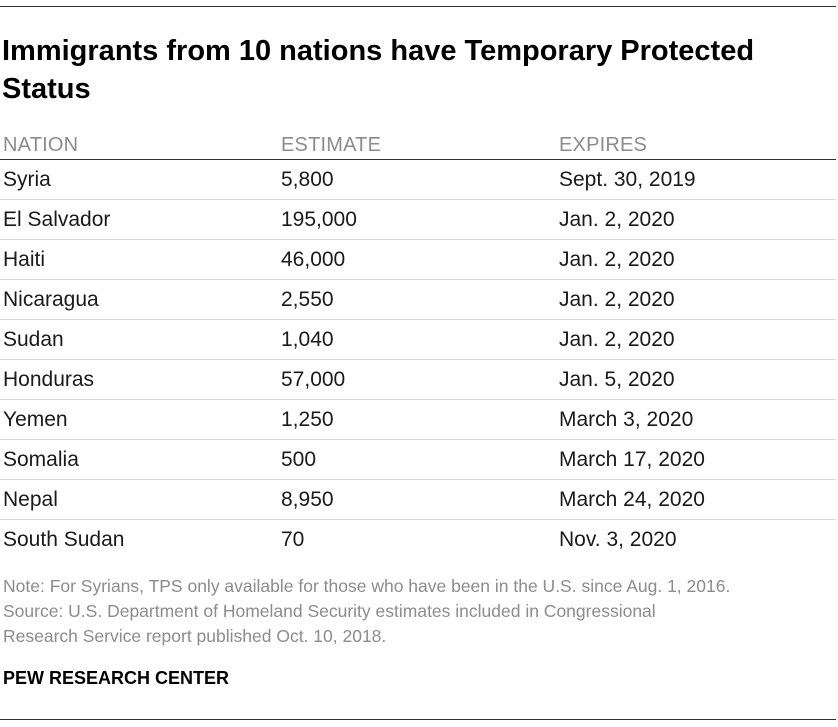 The height and width of the screenshot is (727, 838). I want to click on estimate-cell: 57,000, so click(313, 379).